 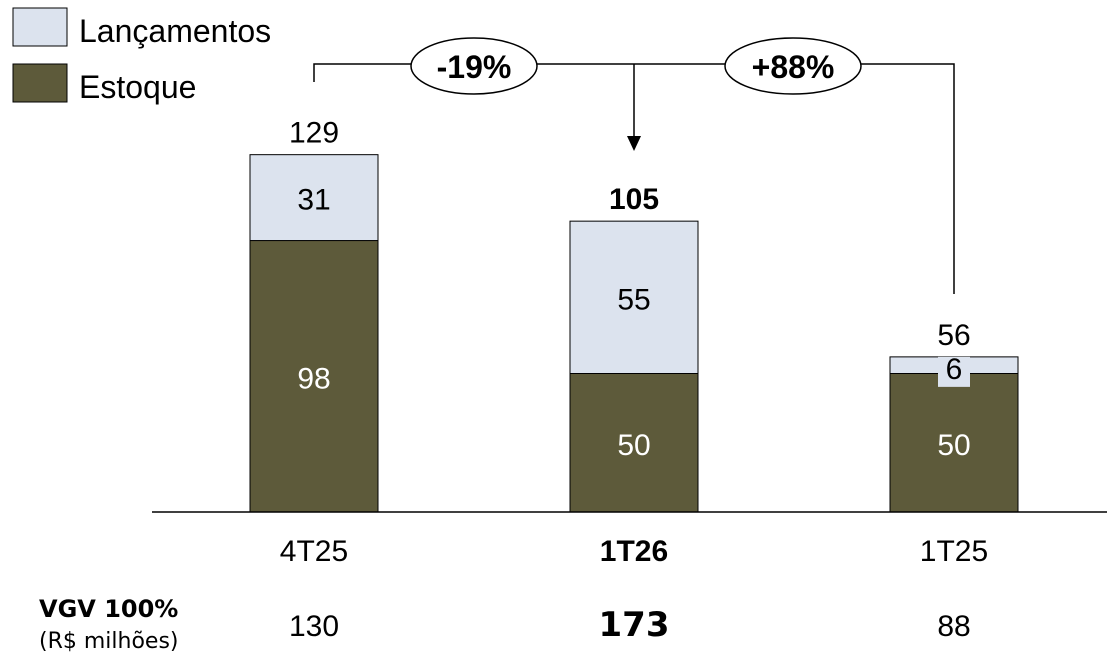 I want to click on legend-swatch-estoque, so click(x=40, y=83).